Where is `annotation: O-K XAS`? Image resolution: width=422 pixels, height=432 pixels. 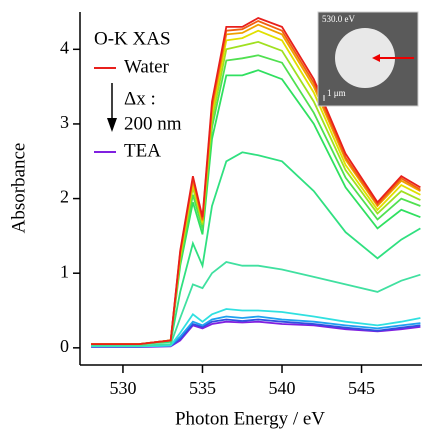
annotation: O-K XAS is located at coordinates (132, 38).